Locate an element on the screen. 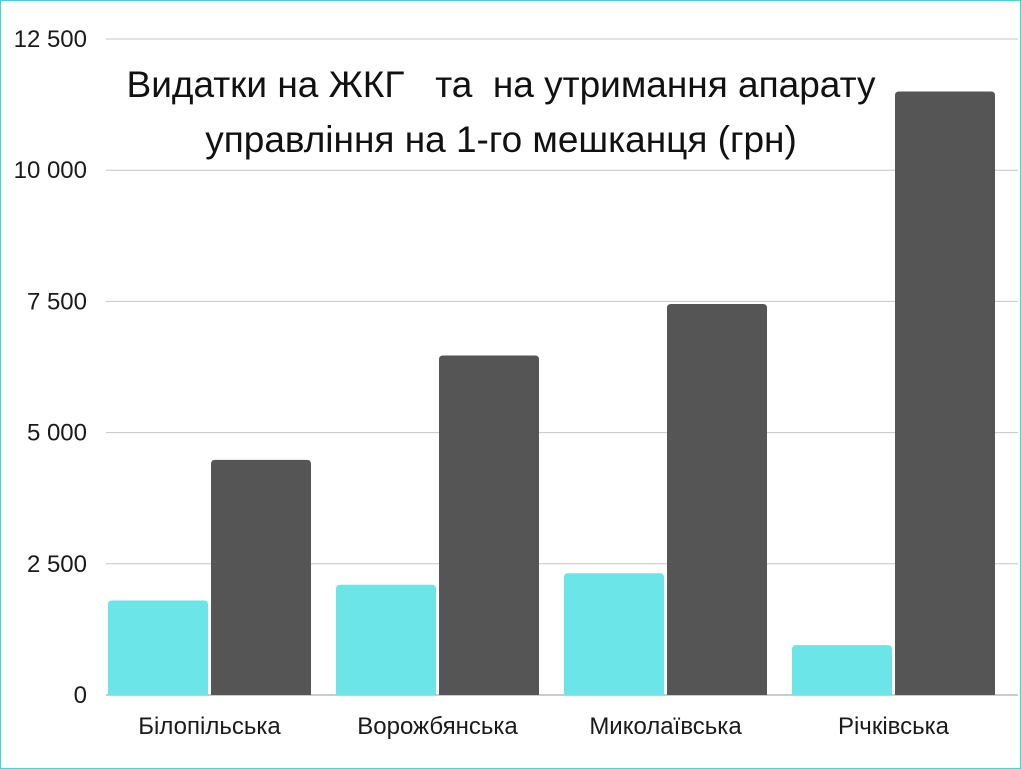 This screenshot has height=769, width=1021. chart-title-line-2: управління на 1-го мешканця (грн) is located at coordinates (501, 139).